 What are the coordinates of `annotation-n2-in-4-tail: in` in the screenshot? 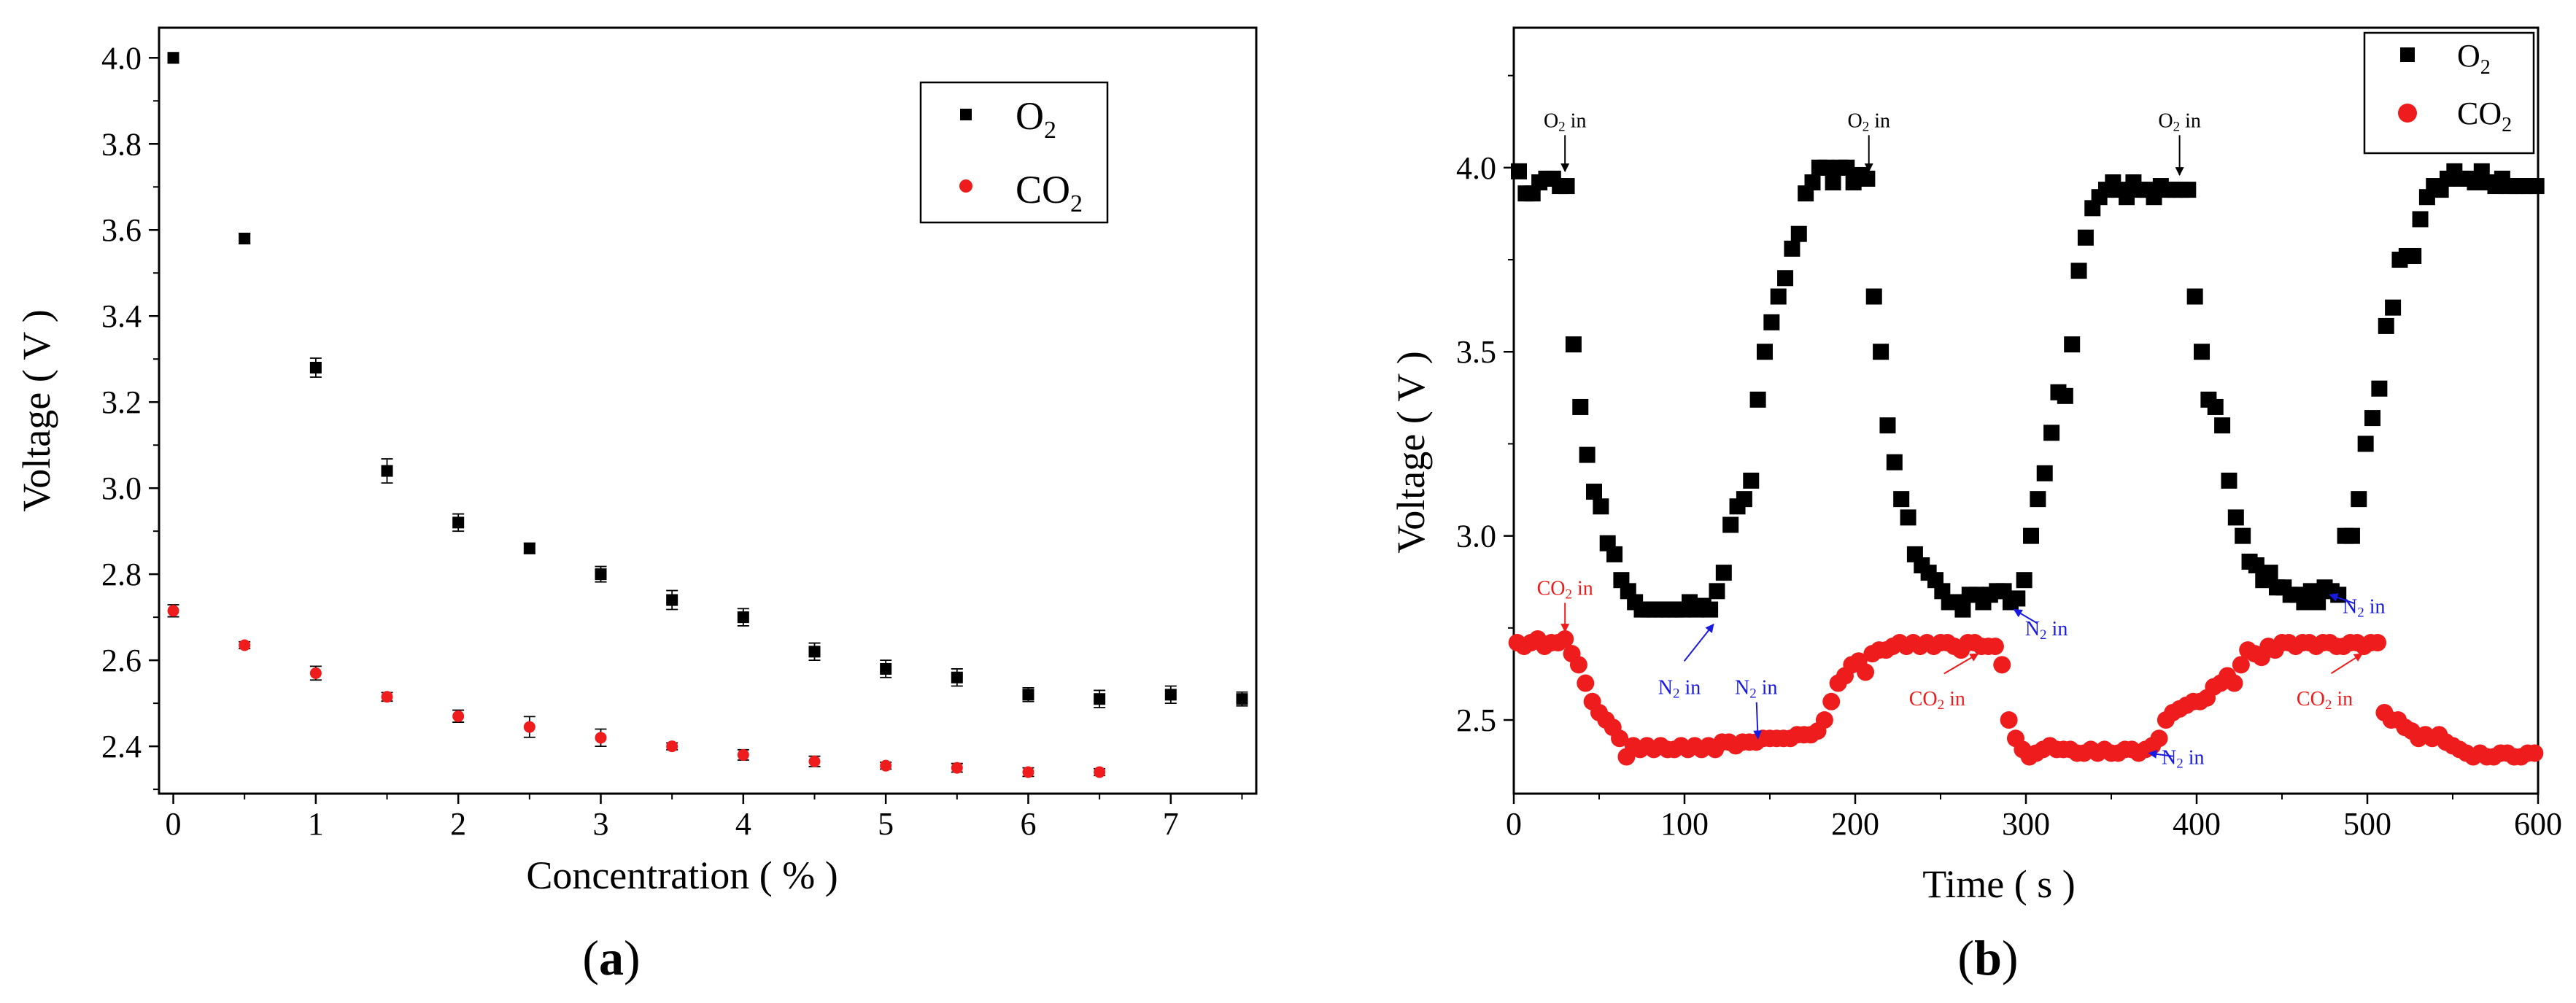 It's located at (2194, 758).